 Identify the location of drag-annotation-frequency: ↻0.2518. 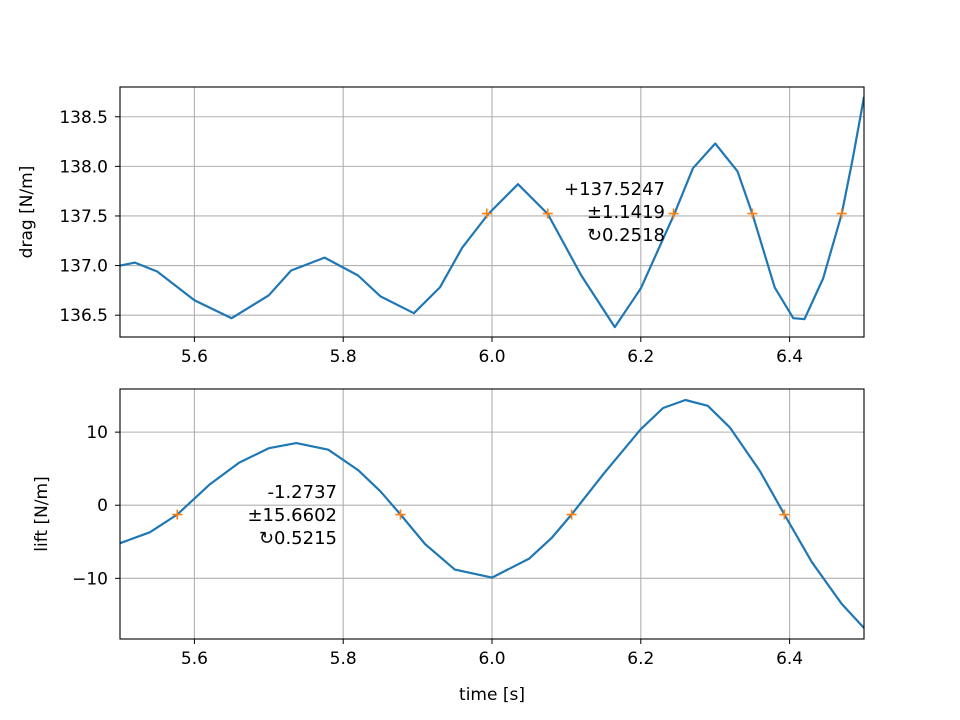
(626, 235).